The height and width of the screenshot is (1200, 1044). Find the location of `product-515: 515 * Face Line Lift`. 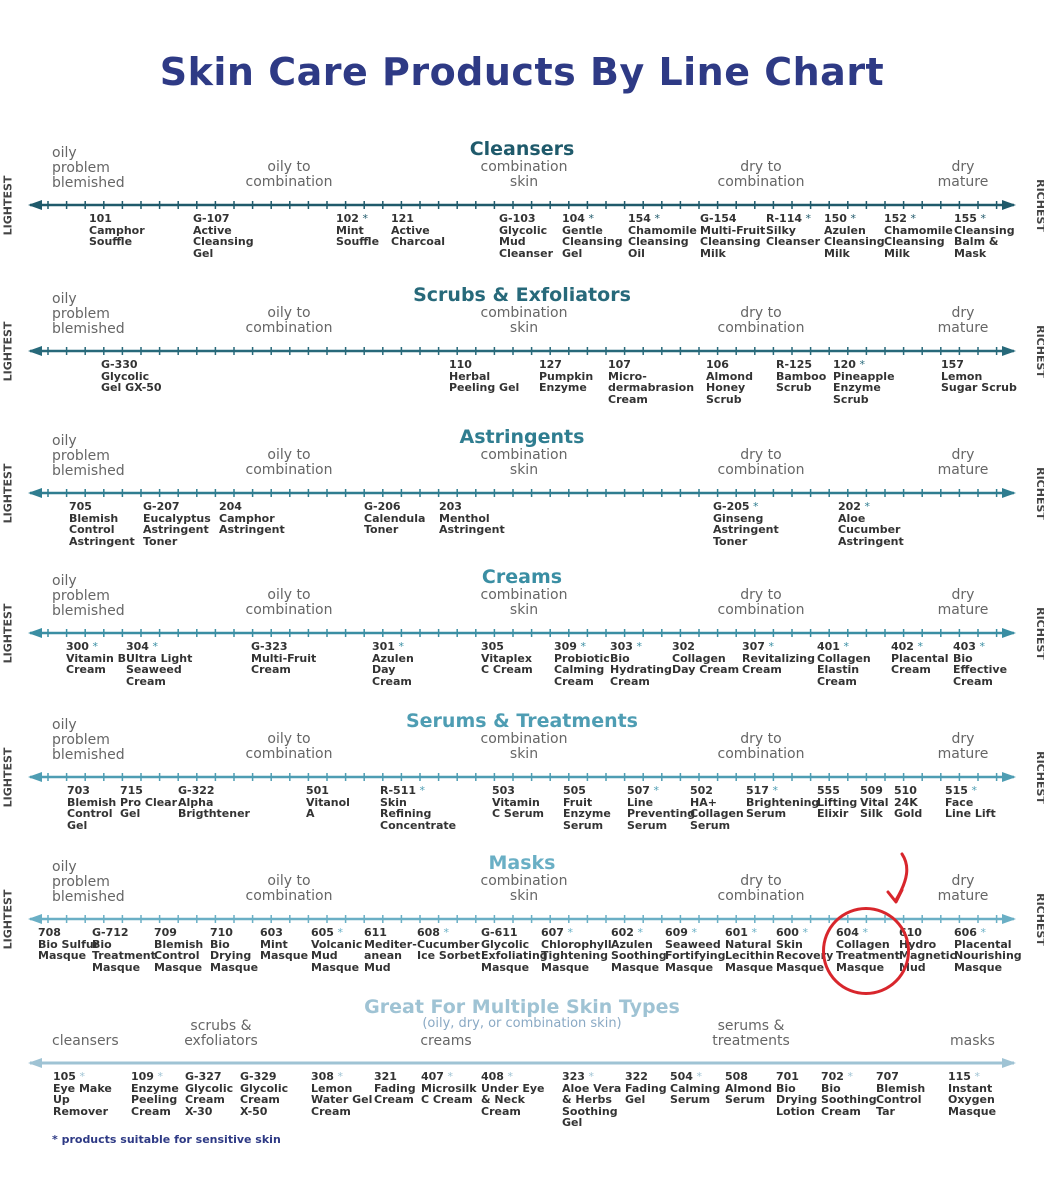

product-515: 515 * Face Line Lift is located at coordinates (970, 802).